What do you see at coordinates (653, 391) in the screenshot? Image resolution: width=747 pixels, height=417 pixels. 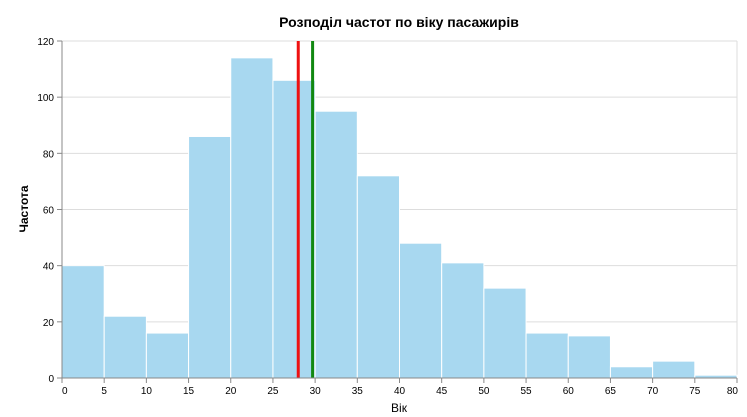 I see `x-tick-label: 70` at bounding box center [653, 391].